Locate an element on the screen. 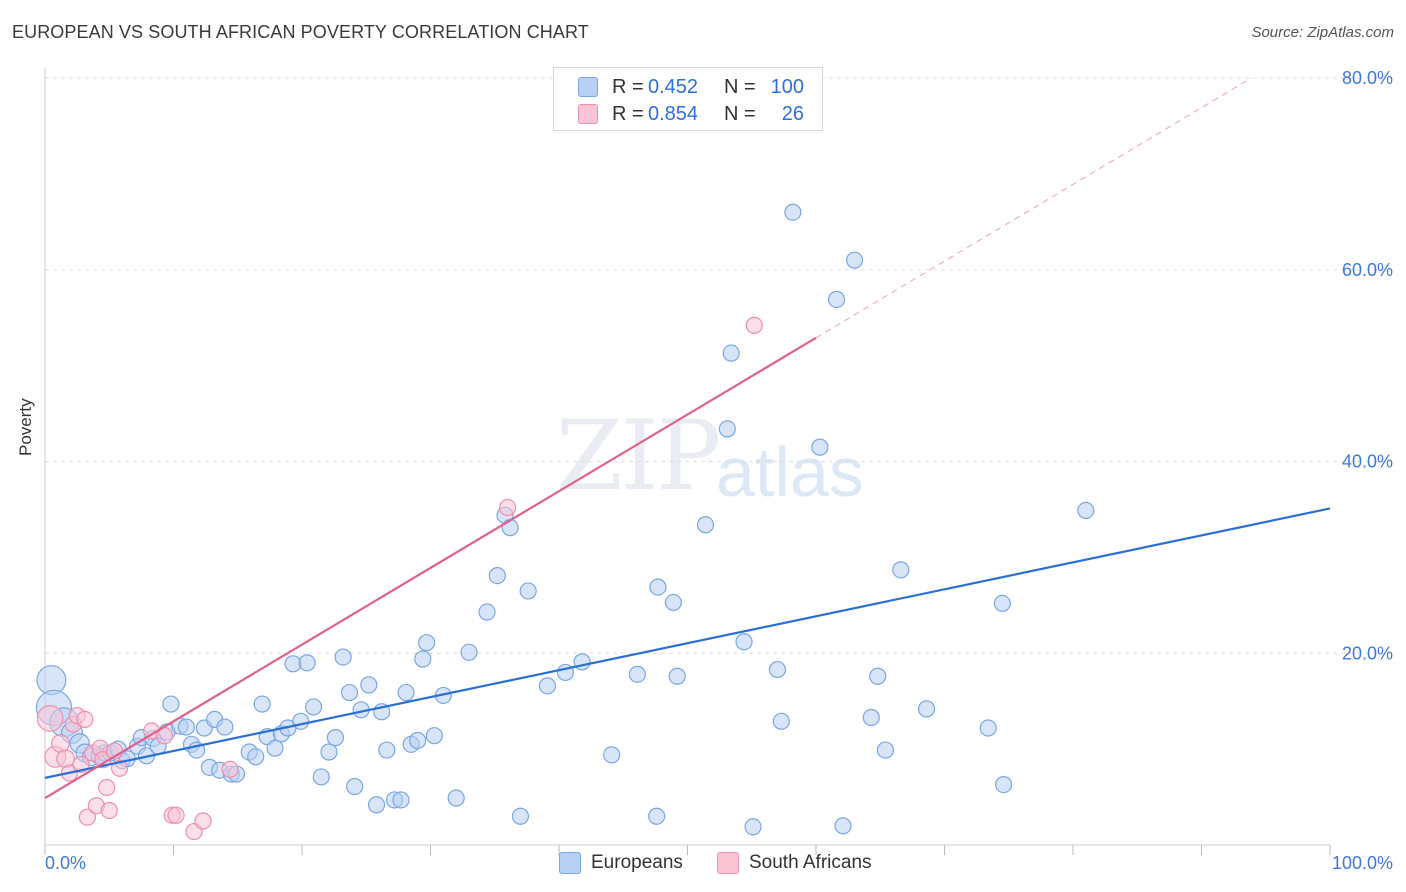 The height and width of the screenshot is (892, 1406). legend-item-south-africans: South Africans is located at coordinates (794, 863).